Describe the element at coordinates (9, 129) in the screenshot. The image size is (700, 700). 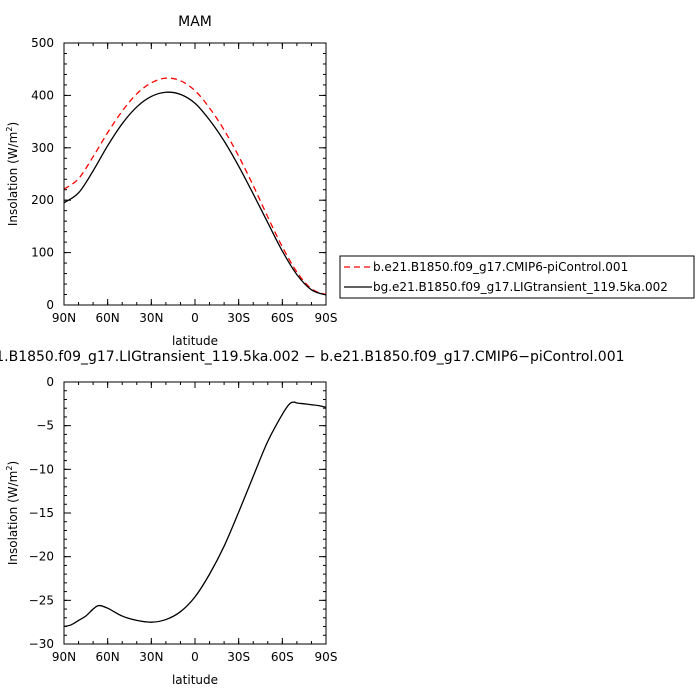
I see `top-panel-ylabel-sup: 2` at that location.